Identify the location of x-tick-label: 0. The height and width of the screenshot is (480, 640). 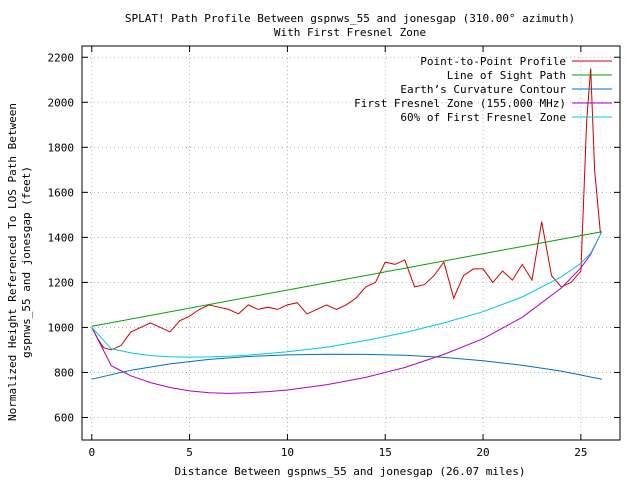
(91, 452).